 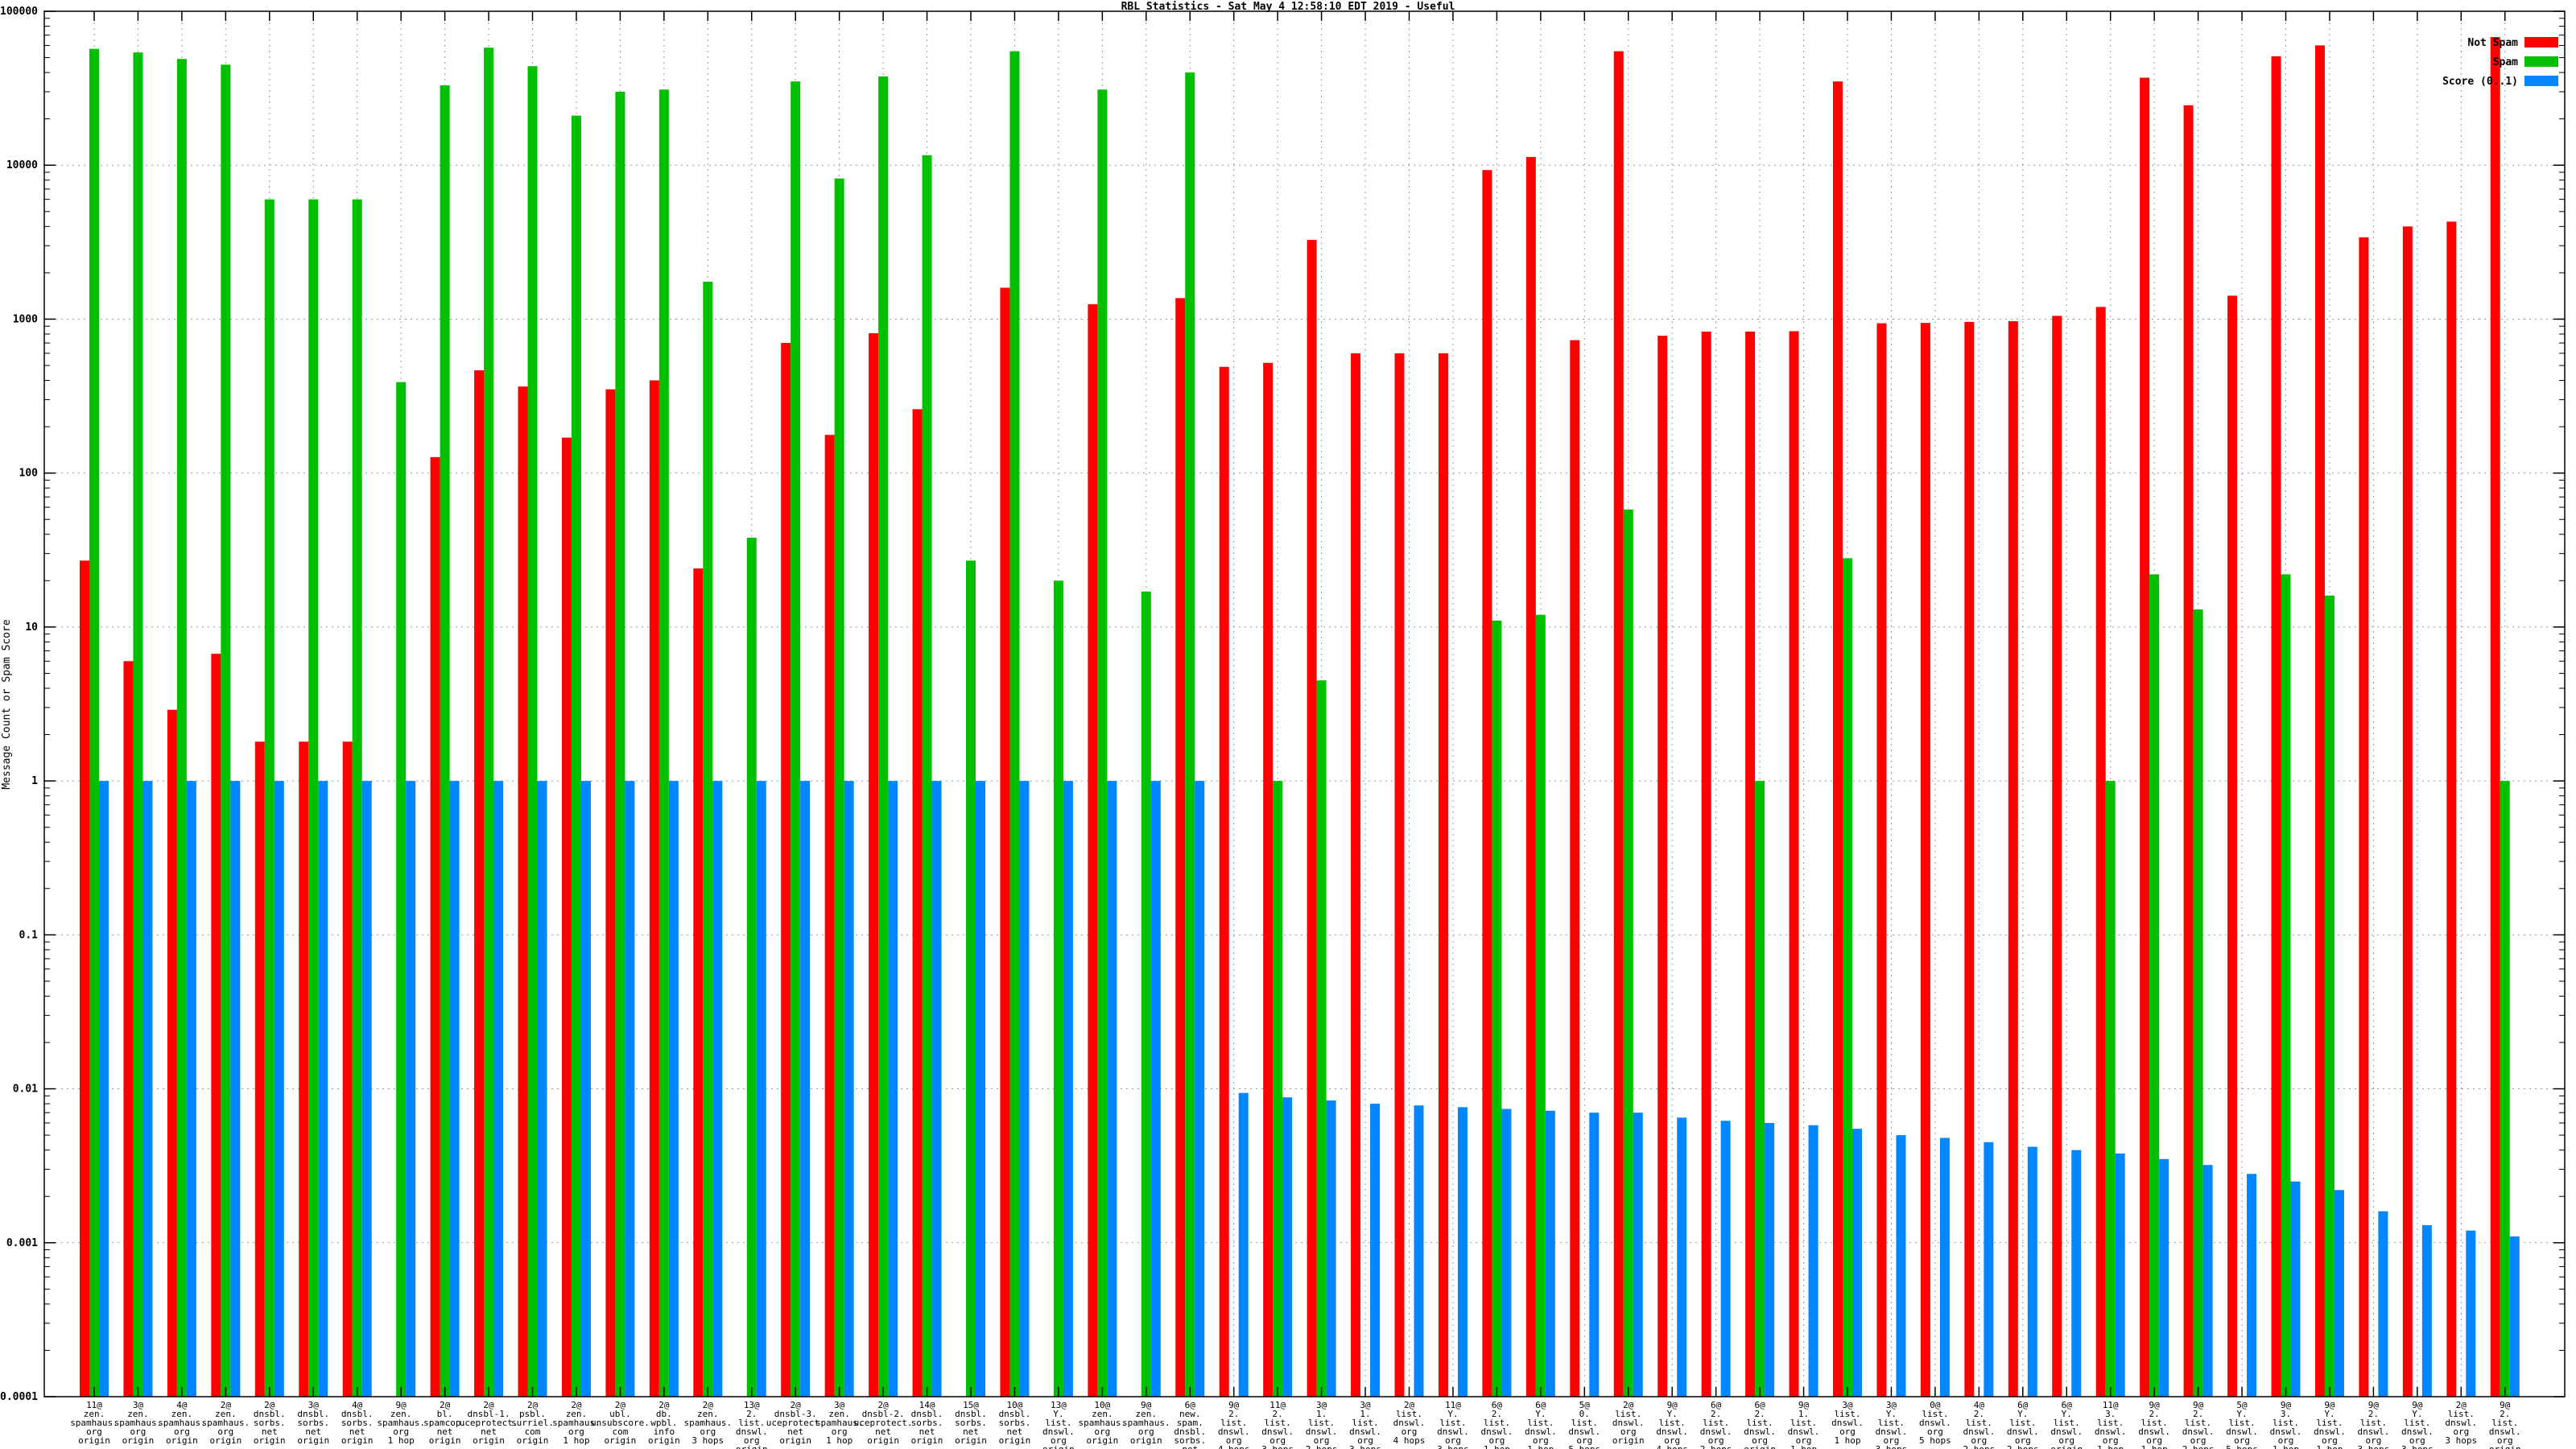 I want to click on y-tick-label: 0.1, so click(x=29, y=935).